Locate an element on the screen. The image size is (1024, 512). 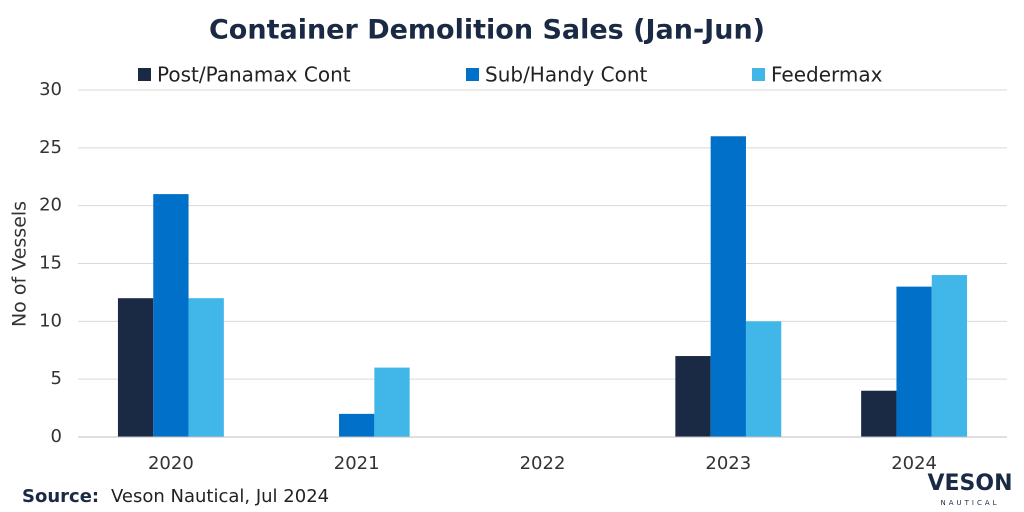
y-tick-label: 15 is located at coordinates (50, 263).